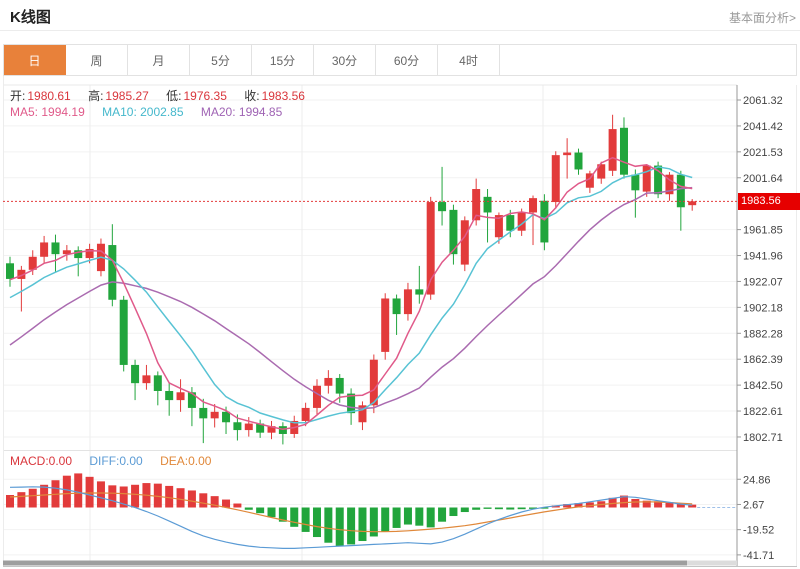 The image size is (800, 569). I want to click on period-tab-月: 月, so click(159, 60).